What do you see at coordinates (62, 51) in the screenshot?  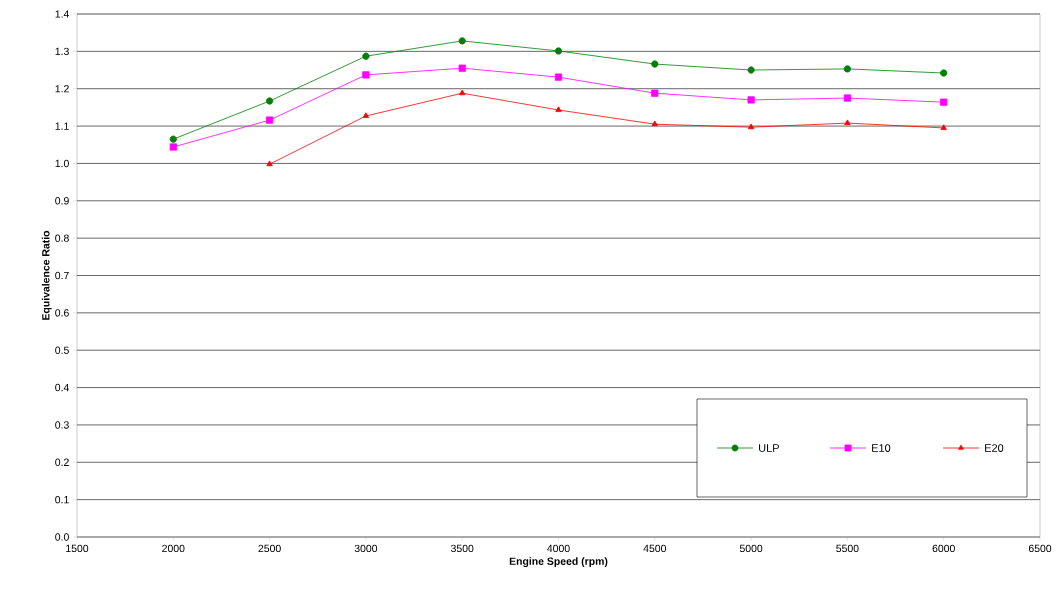 I see `y-tick-label: 1.3` at bounding box center [62, 51].